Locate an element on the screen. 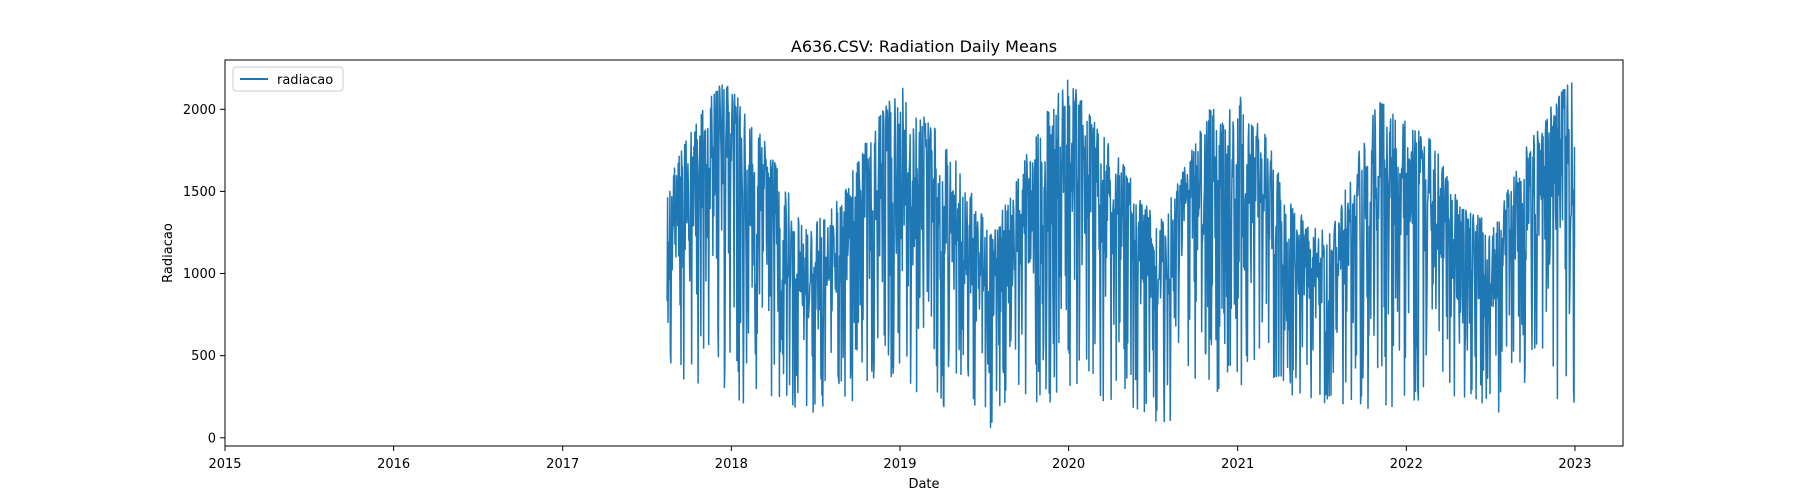 The image size is (1800, 500). x-axis: 2015 2016 2017 2018 2019 2020 2021 2022 2023 is located at coordinates (899, 459).